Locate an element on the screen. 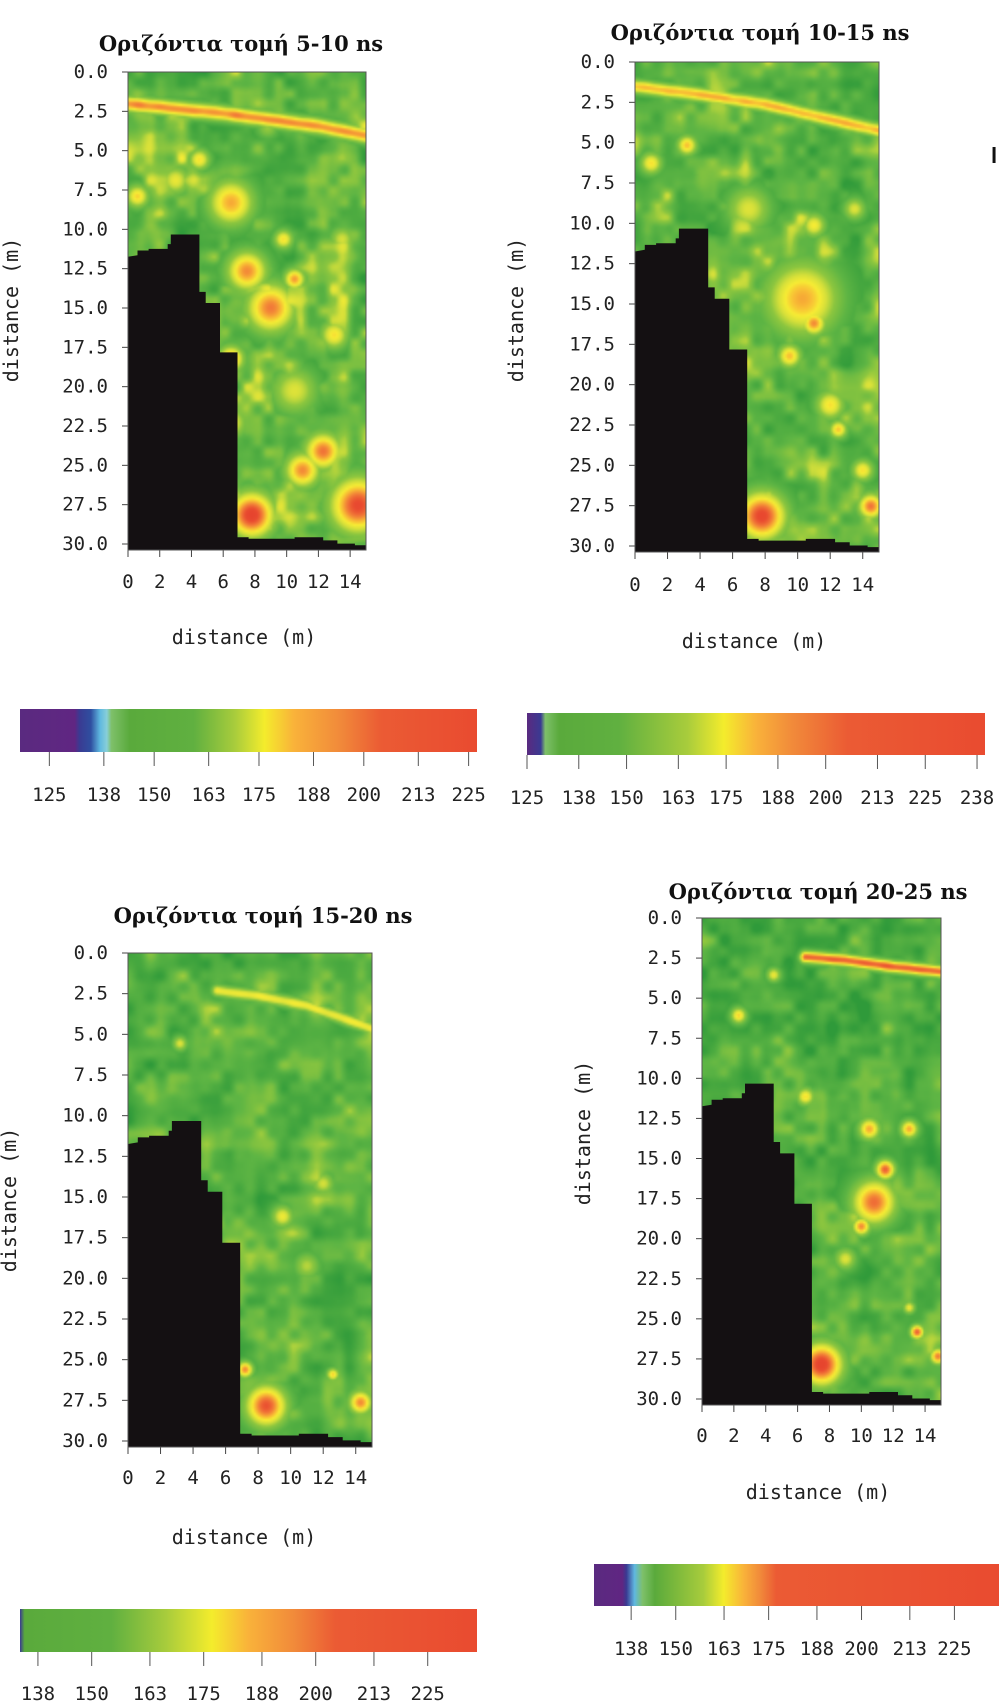 The height and width of the screenshot is (1703, 999). panel-1-y-axis-label: distance (m) is located at coordinates (11, 310).